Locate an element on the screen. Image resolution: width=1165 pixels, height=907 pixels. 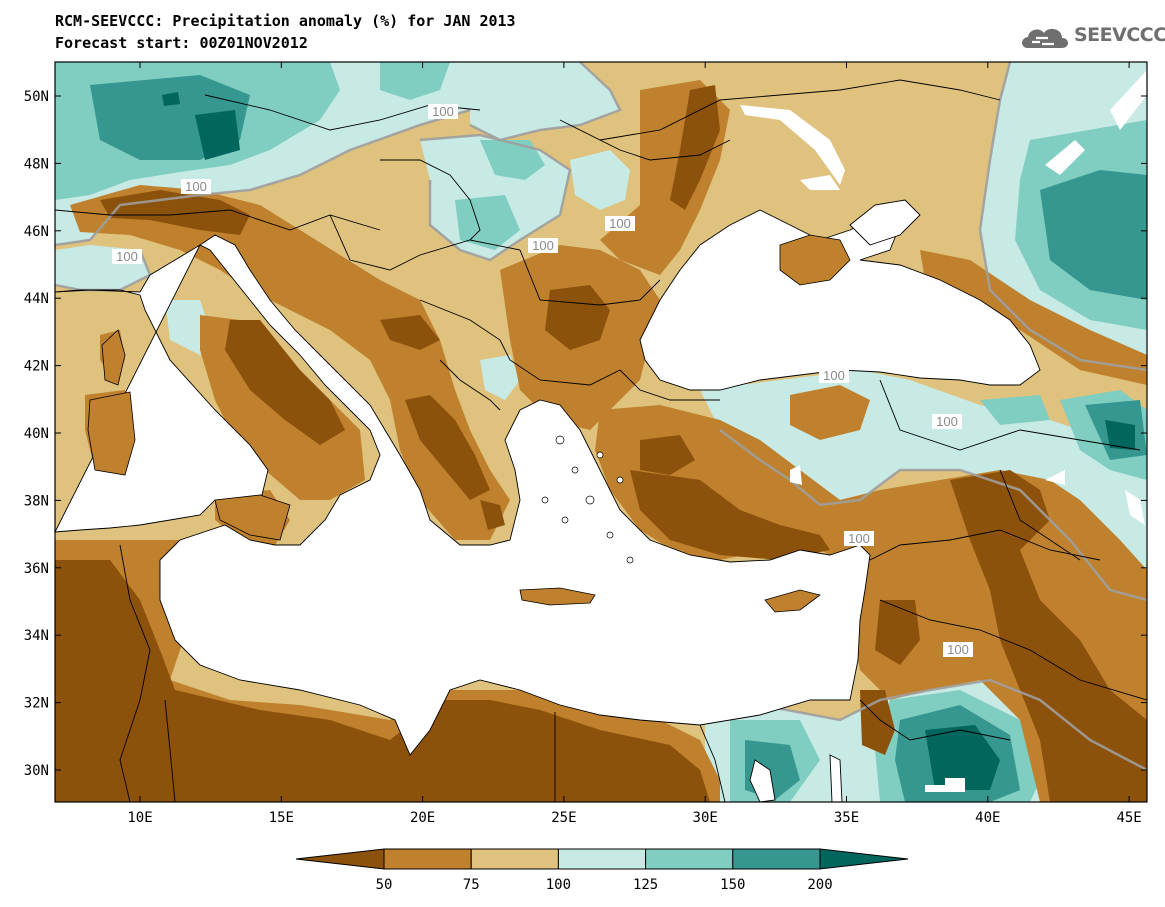
aegean-islands is located at coordinates (587, 499).